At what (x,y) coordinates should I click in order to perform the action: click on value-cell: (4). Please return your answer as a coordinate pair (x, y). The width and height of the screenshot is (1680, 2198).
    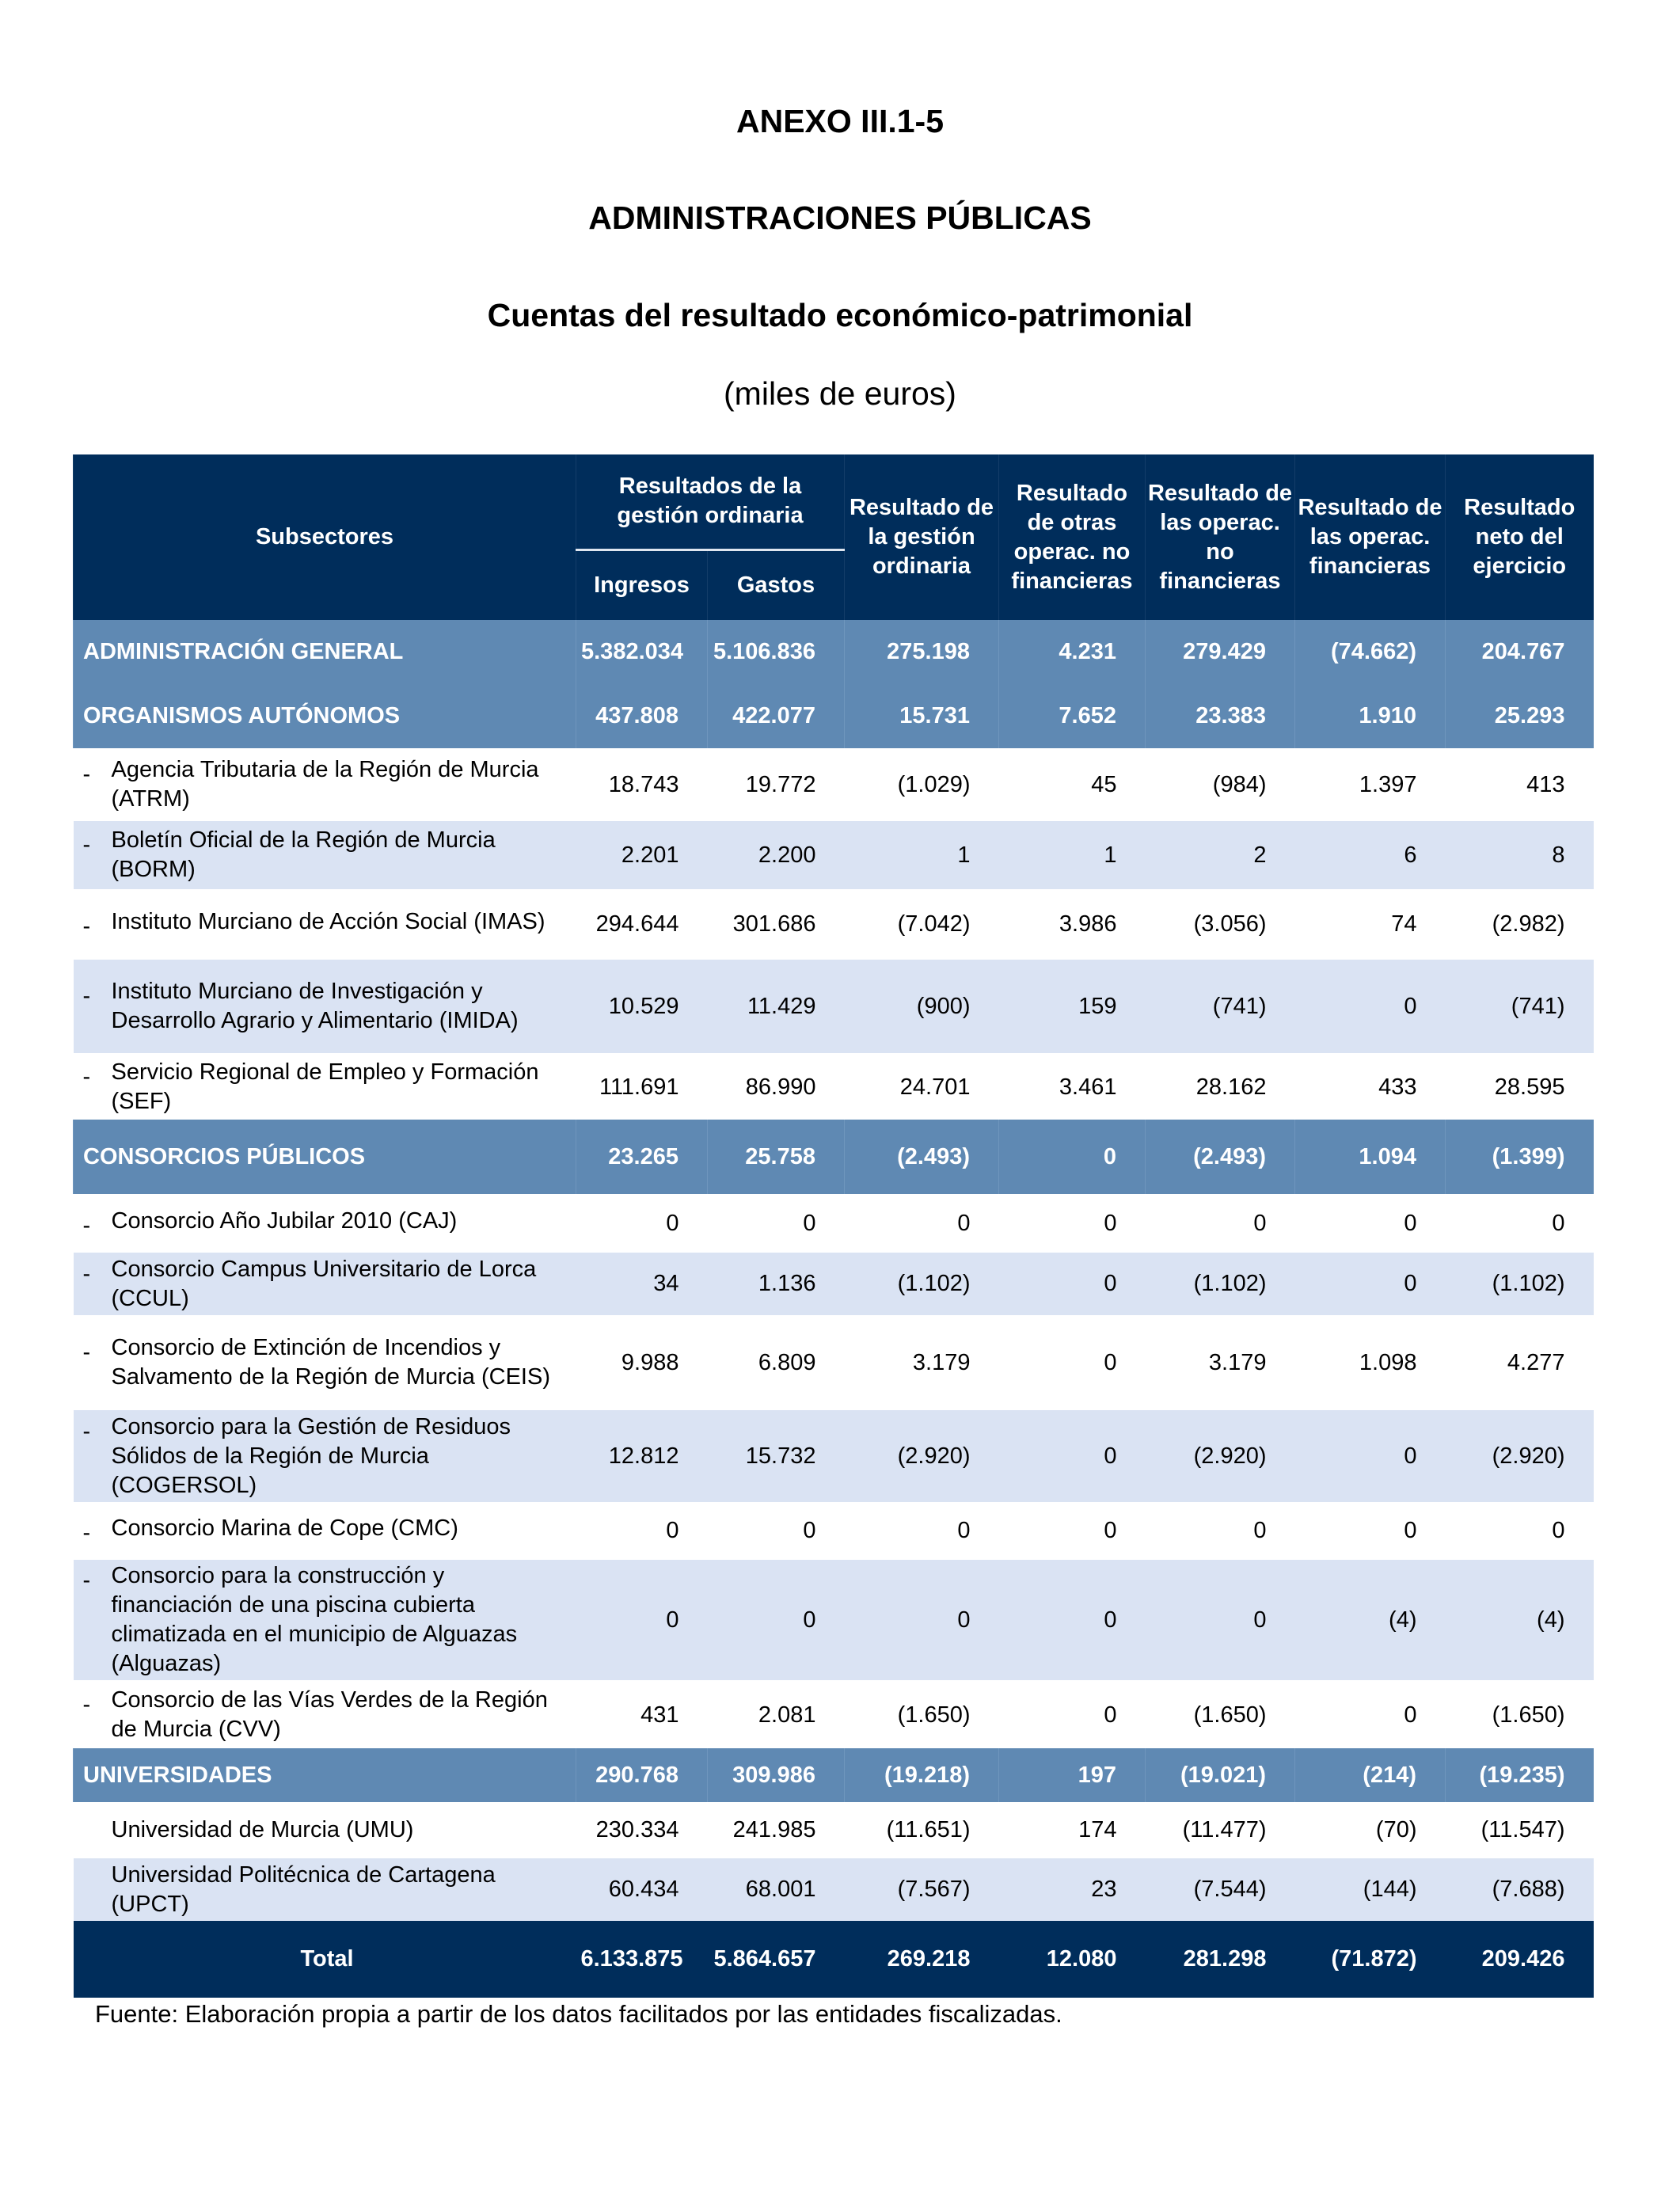
    Looking at the image, I should click on (1370, 1619).